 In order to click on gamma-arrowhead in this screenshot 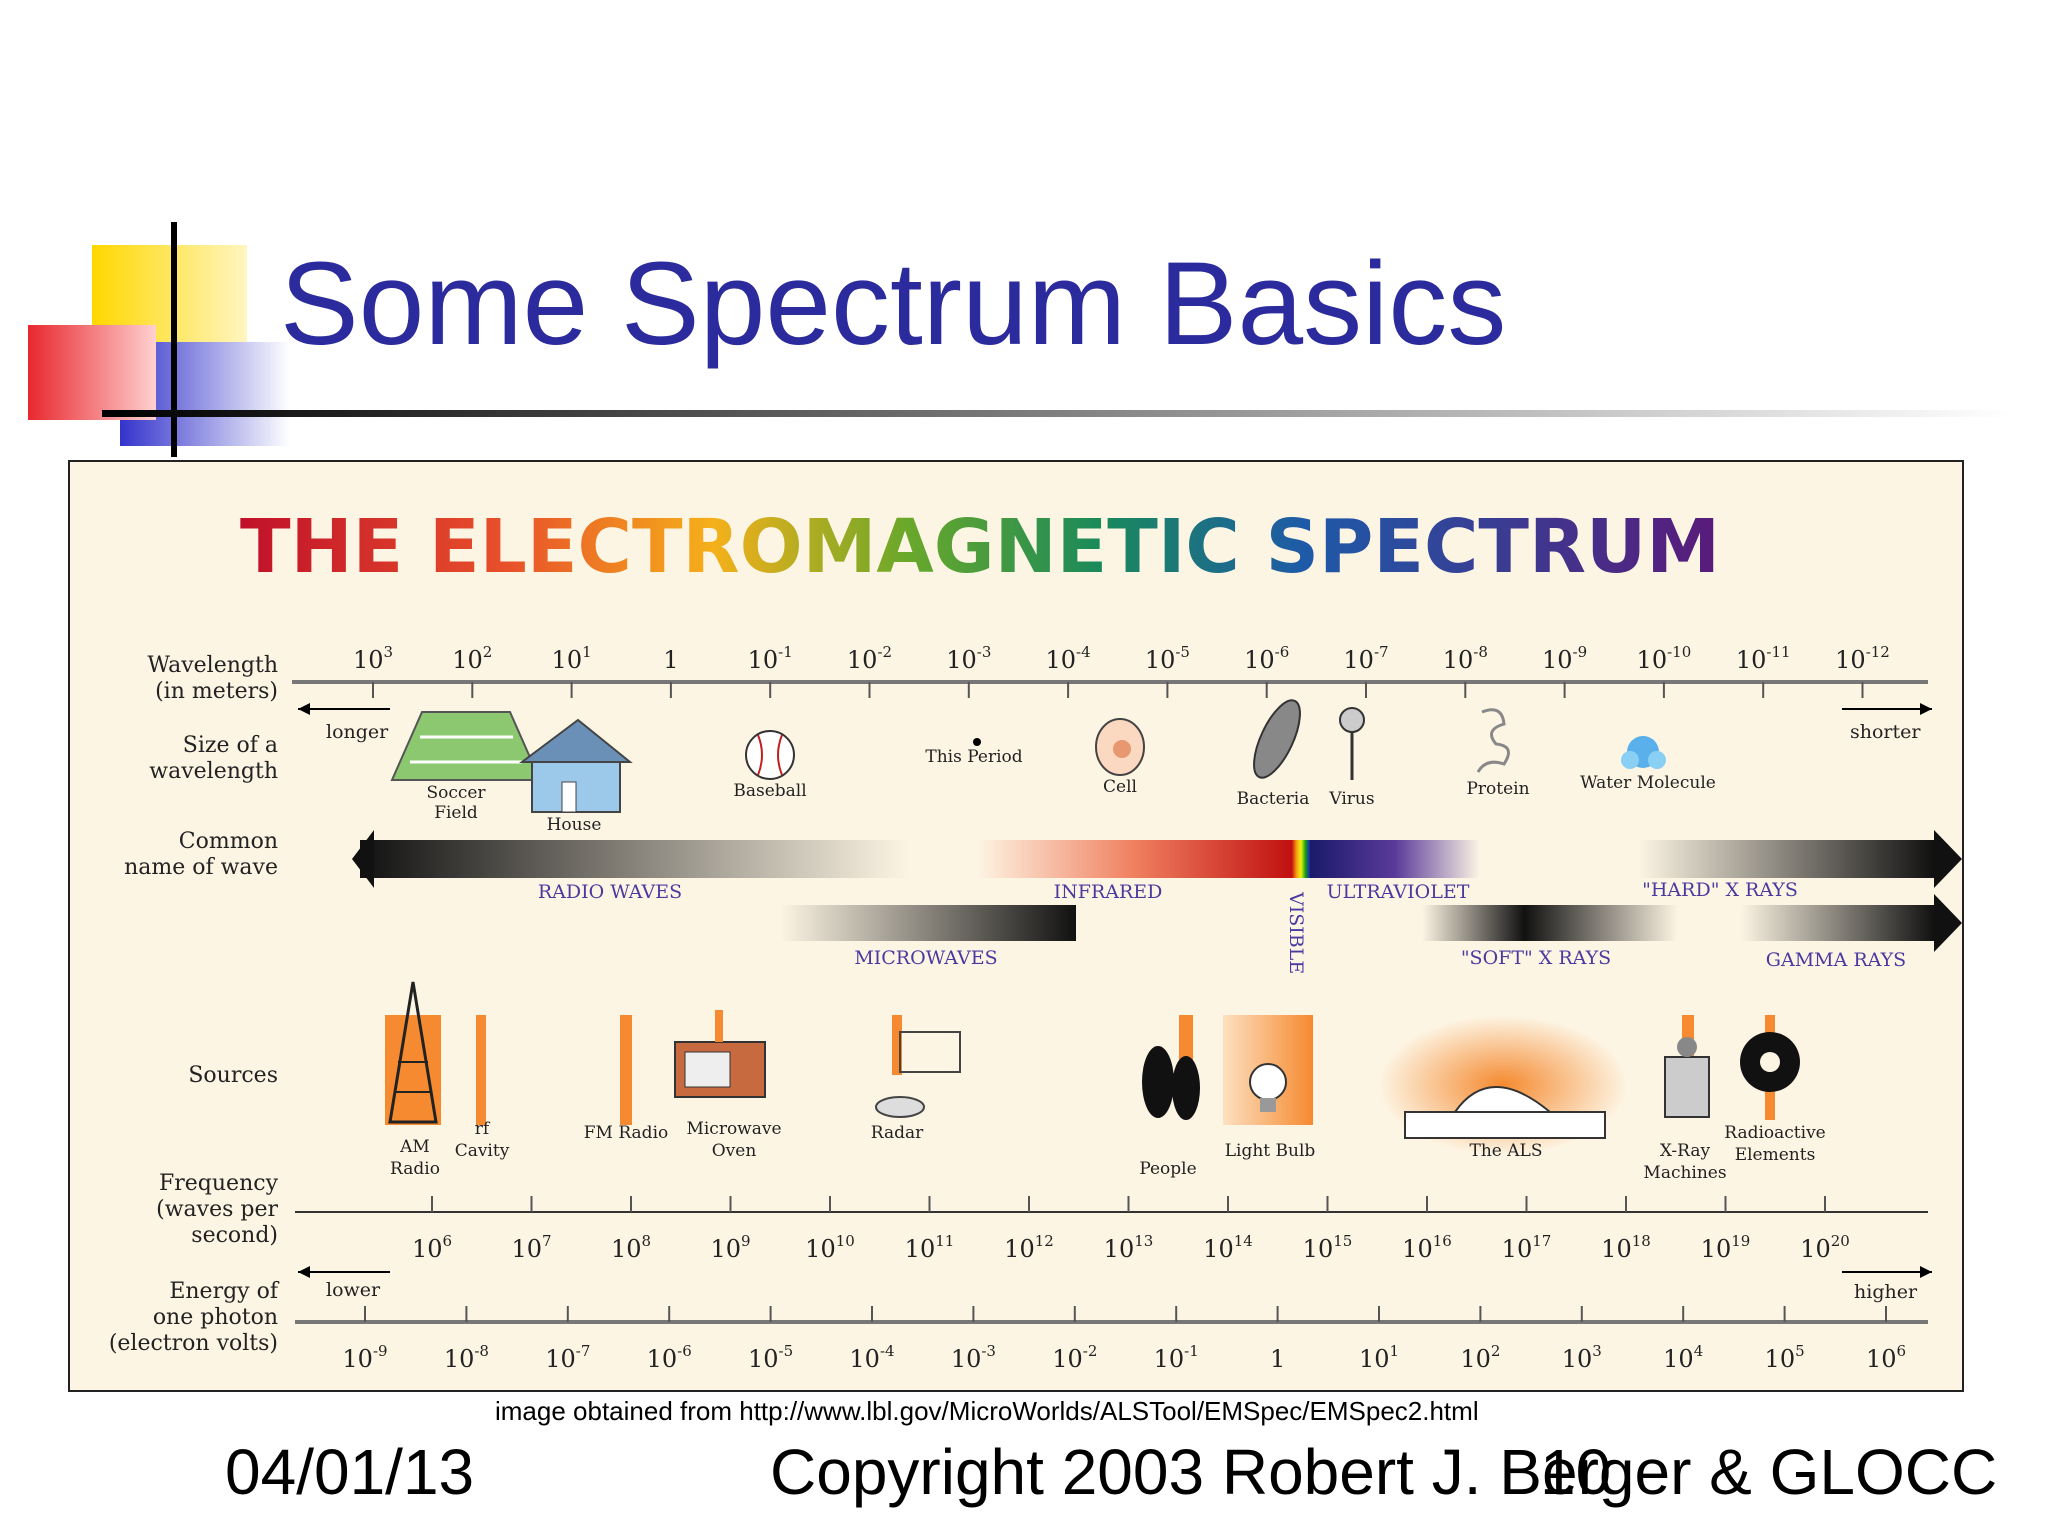, I will do `click(1948, 923)`.